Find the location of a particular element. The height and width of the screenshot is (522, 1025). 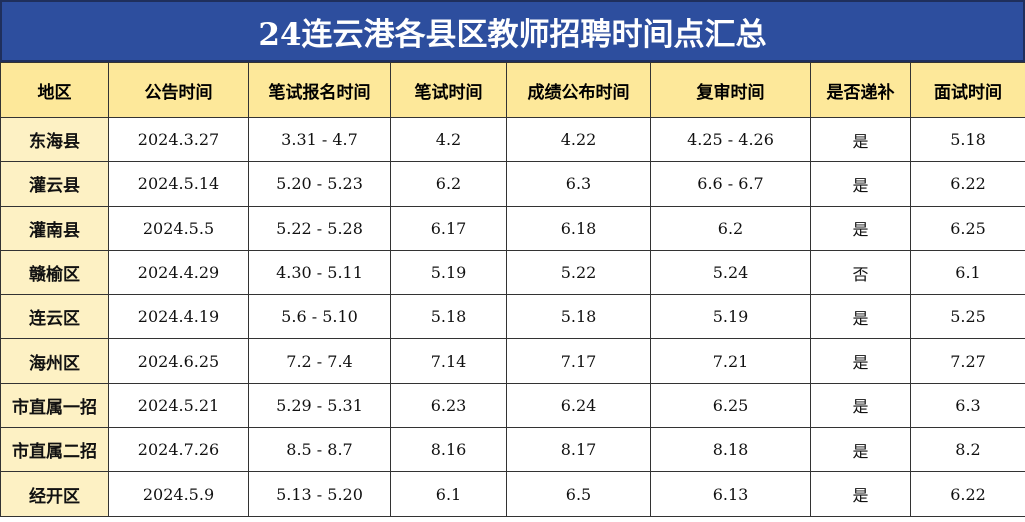

table-cell: 2024.5.5 is located at coordinates (178, 228).